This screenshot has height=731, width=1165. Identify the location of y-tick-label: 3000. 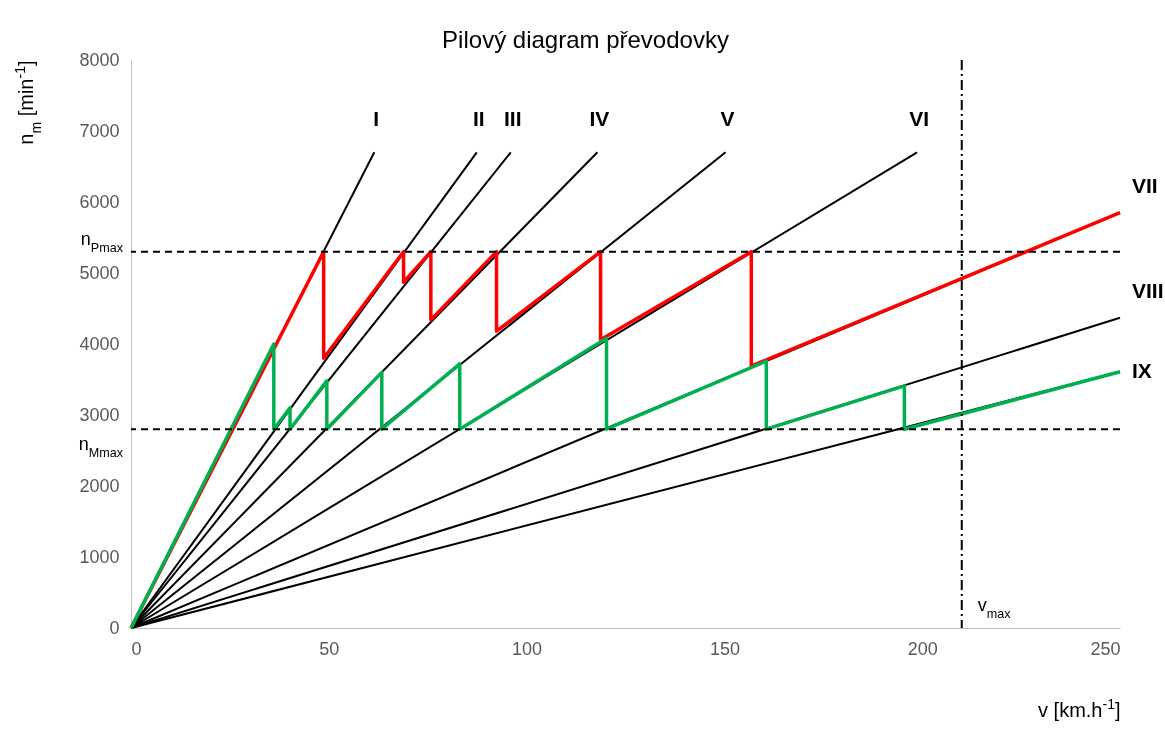
(99, 414).